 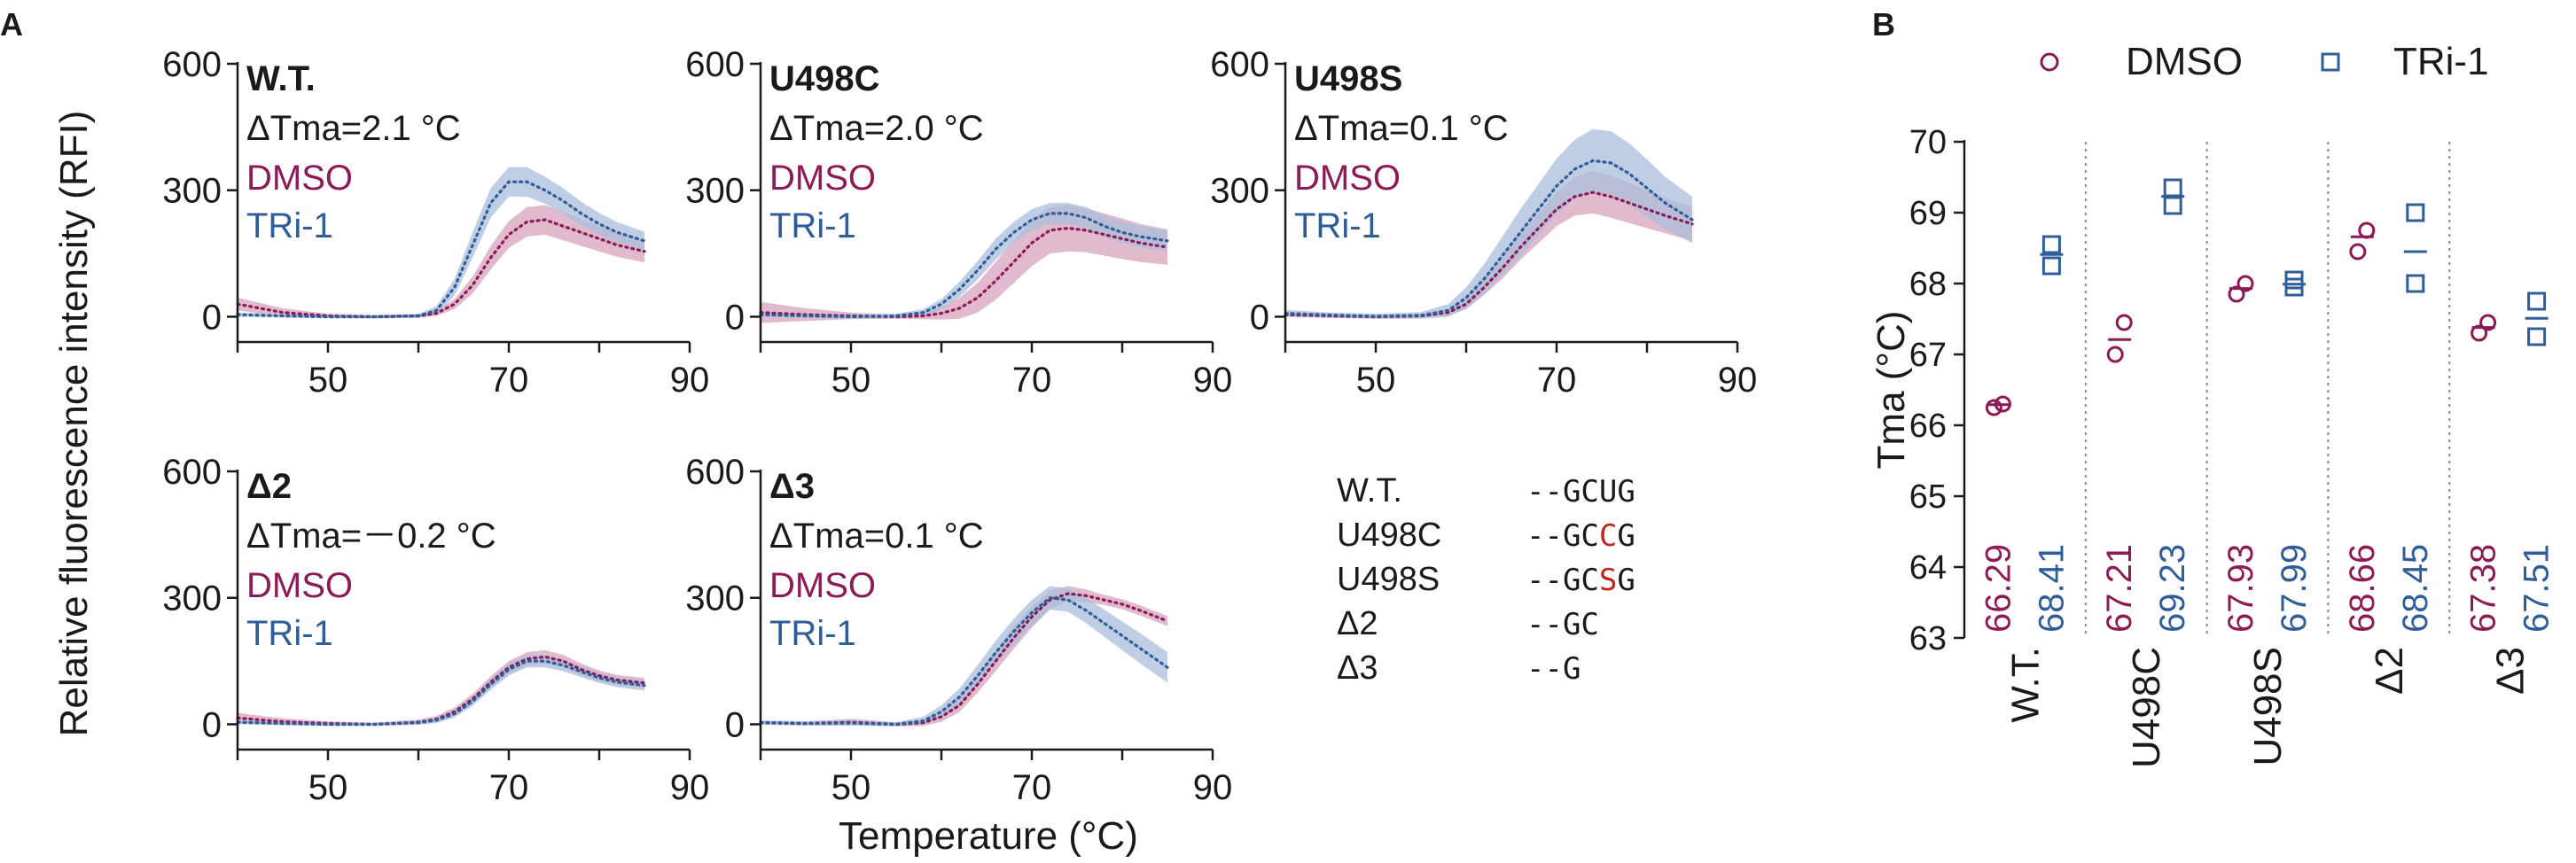 What do you see at coordinates (2389, 671) in the screenshot?
I see `category-label: Δ2` at bounding box center [2389, 671].